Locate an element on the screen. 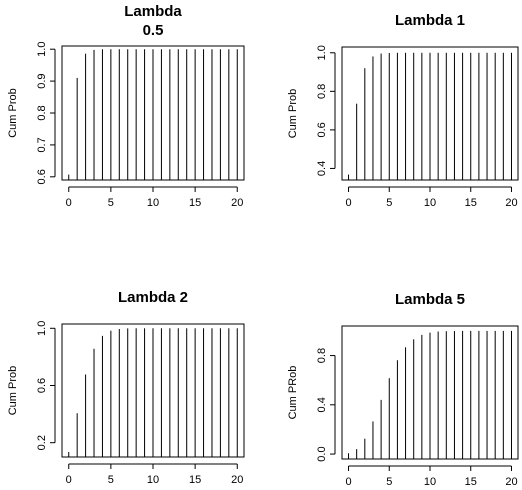  chart-title: Lambda 2 is located at coordinates (153, 297).